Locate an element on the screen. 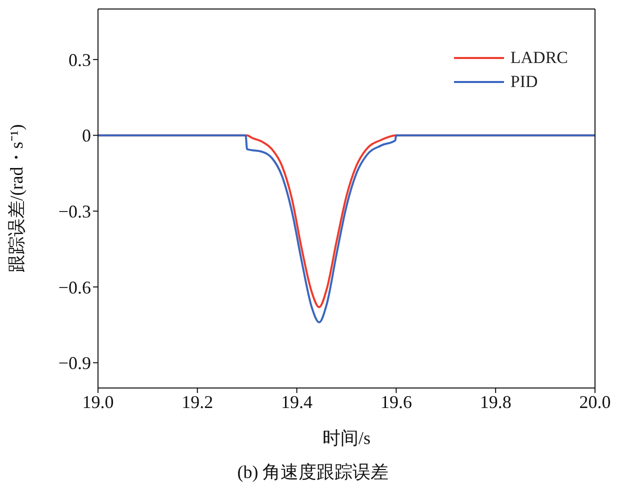 The image size is (626, 497). x-tick-label: 19.8 is located at coordinates (496, 402).